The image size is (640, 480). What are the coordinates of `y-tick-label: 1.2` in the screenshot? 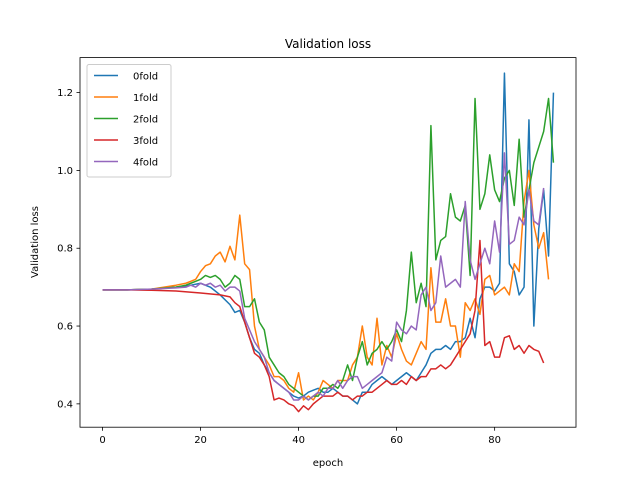 It's located at (65, 93).